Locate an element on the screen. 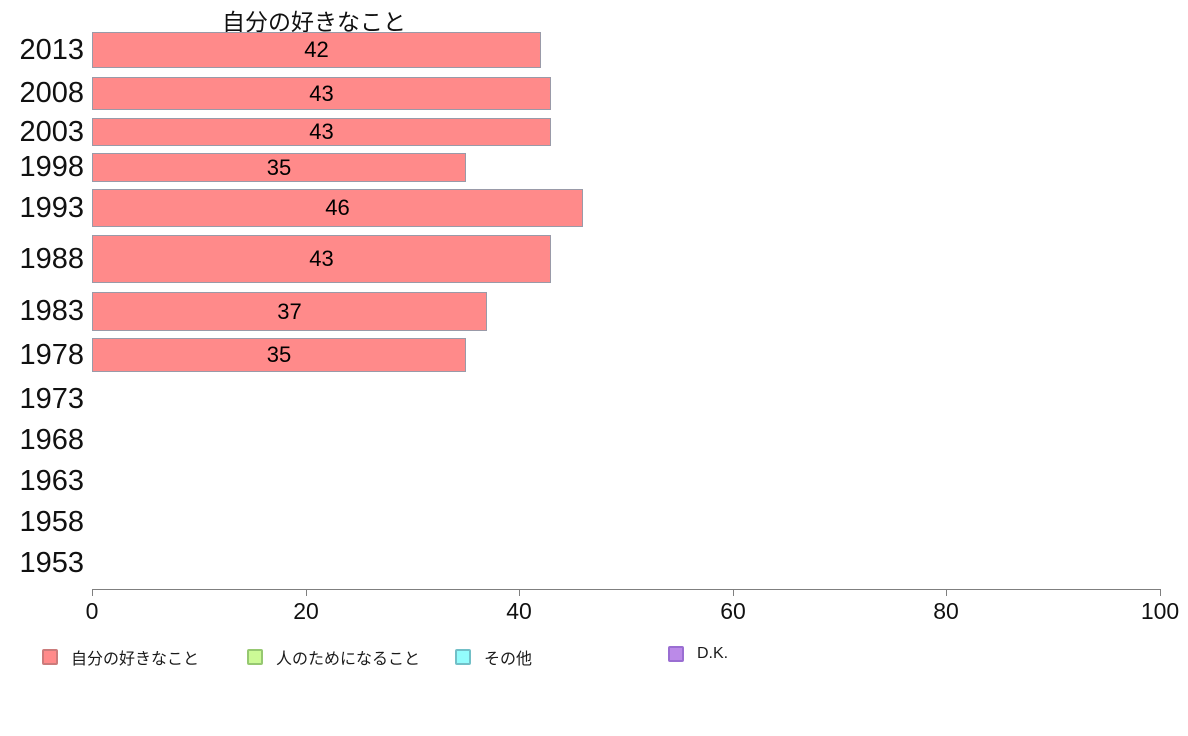  legend-item-2: 人のためになること is located at coordinates (333, 657).